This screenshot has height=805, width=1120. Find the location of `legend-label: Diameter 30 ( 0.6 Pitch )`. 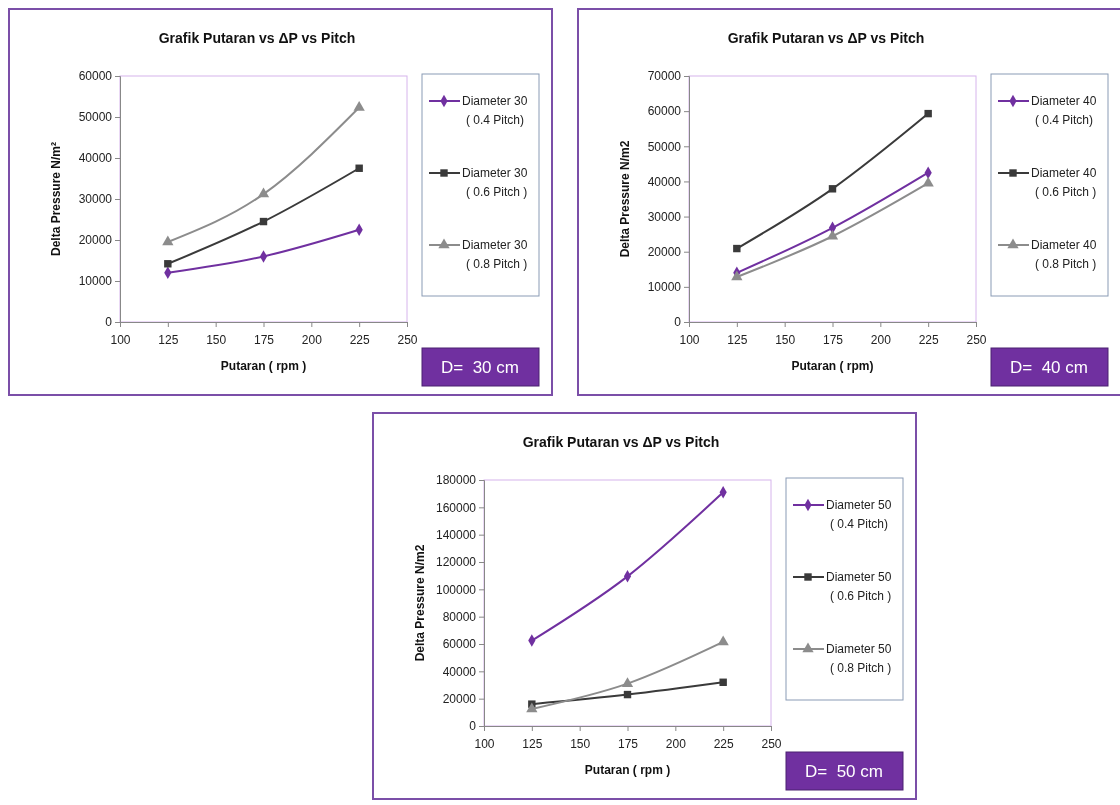

legend-label: Diameter 30 ( 0.6 Pitch ) is located at coordinates (495, 182).